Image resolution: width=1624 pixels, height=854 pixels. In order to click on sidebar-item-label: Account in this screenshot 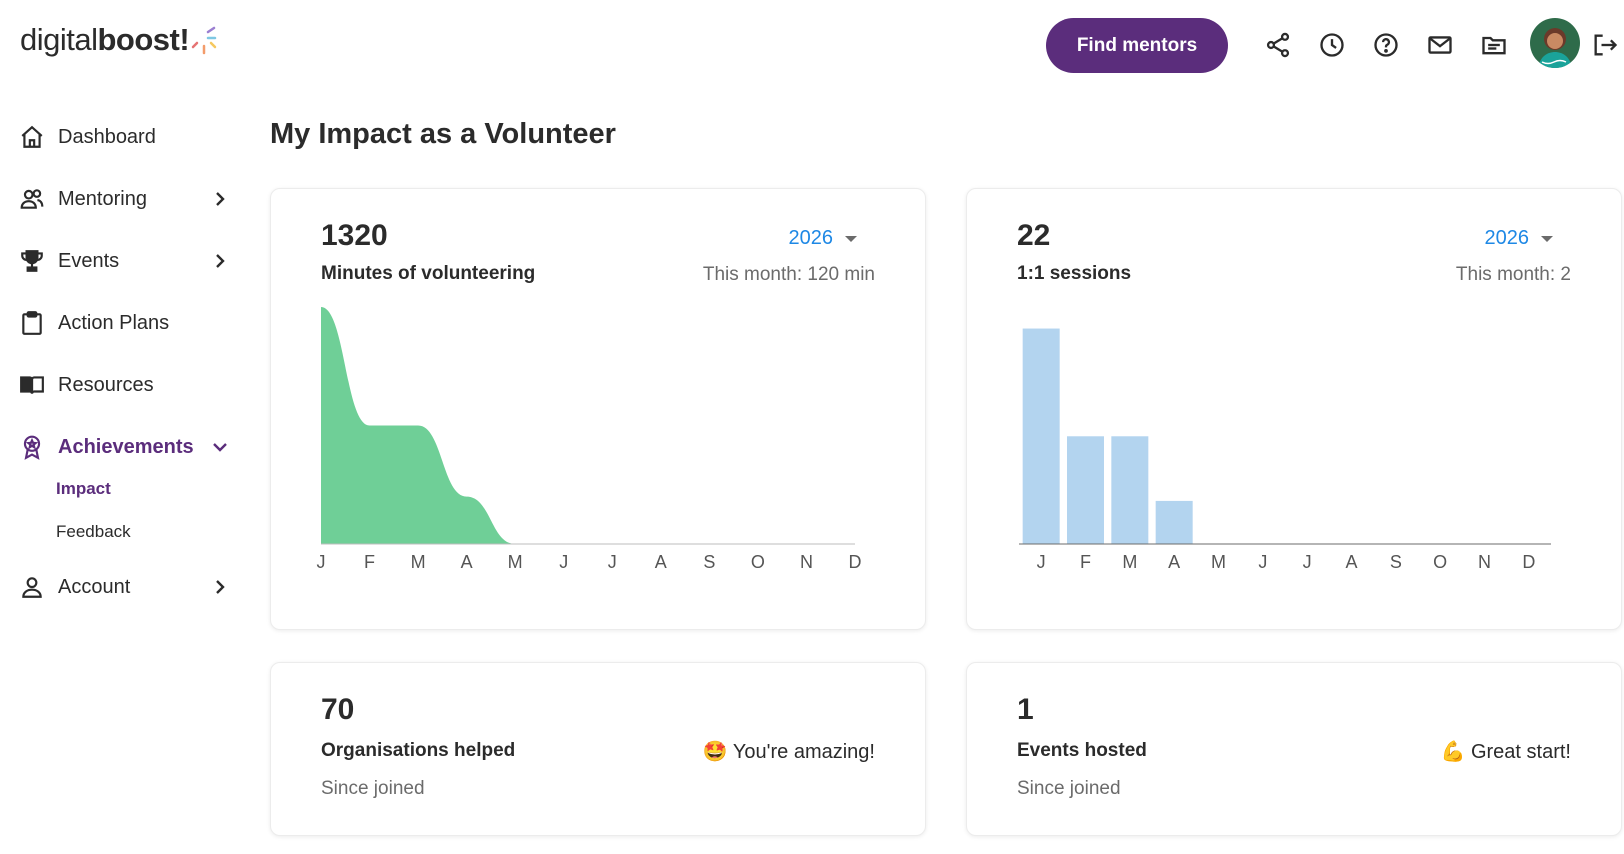, I will do `click(94, 586)`.